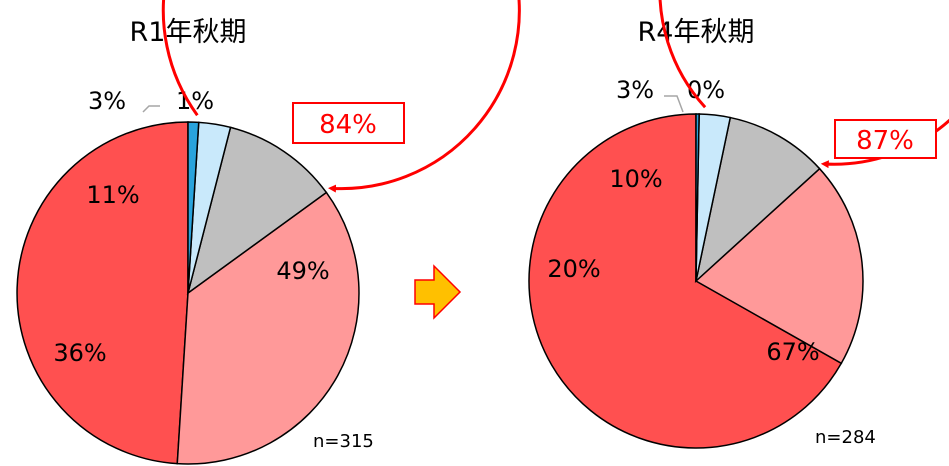 The height and width of the screenshot is (466, 949). What do you see at coordinates (302, 271) in the screenshot?
I see `slice-label: 49%` at bounding box center [302, 271].